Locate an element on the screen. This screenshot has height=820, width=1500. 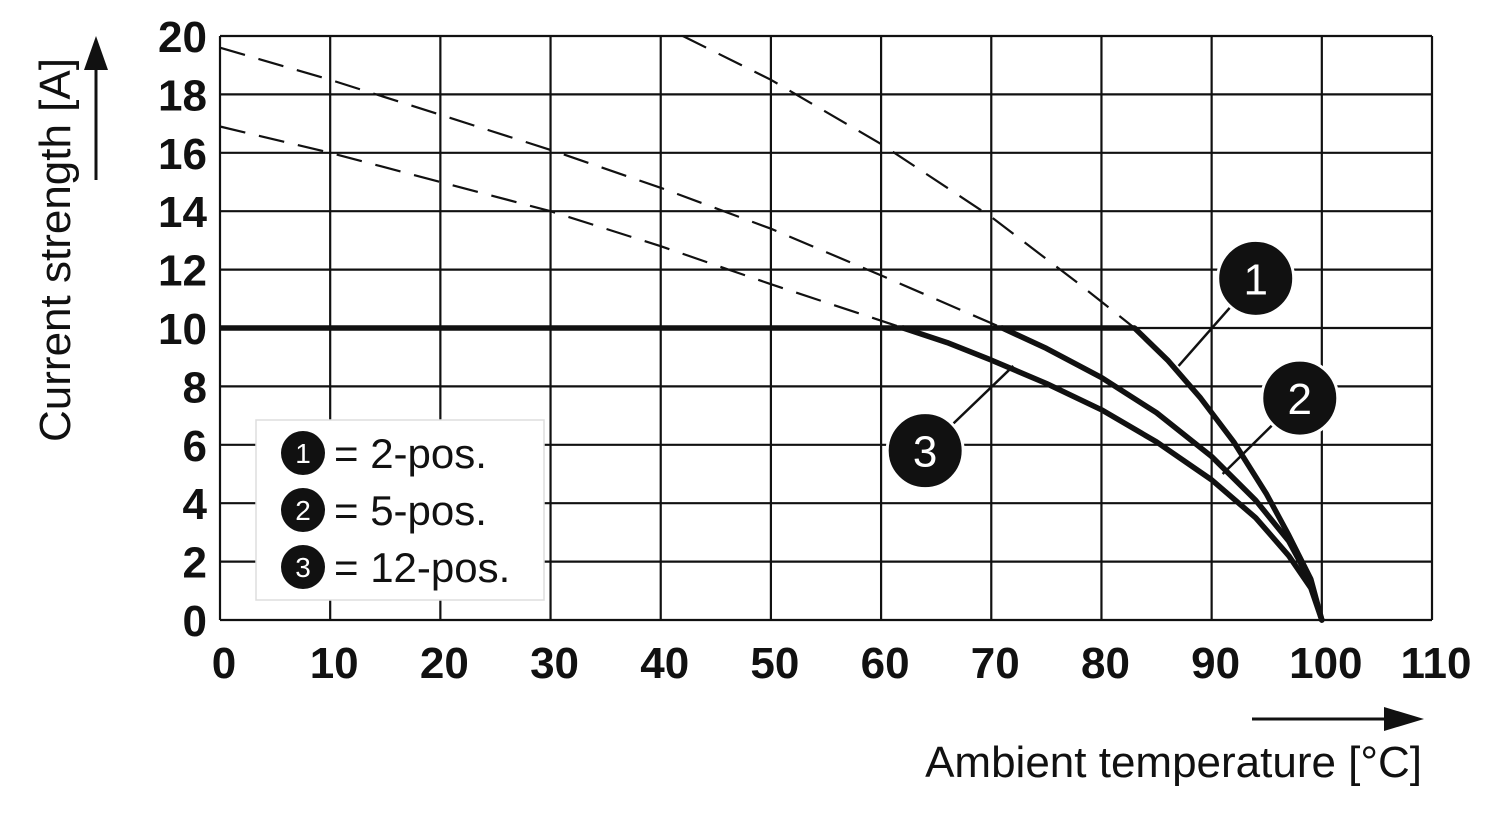
y-tick-label: 18 is located at coordinates (182, 95).